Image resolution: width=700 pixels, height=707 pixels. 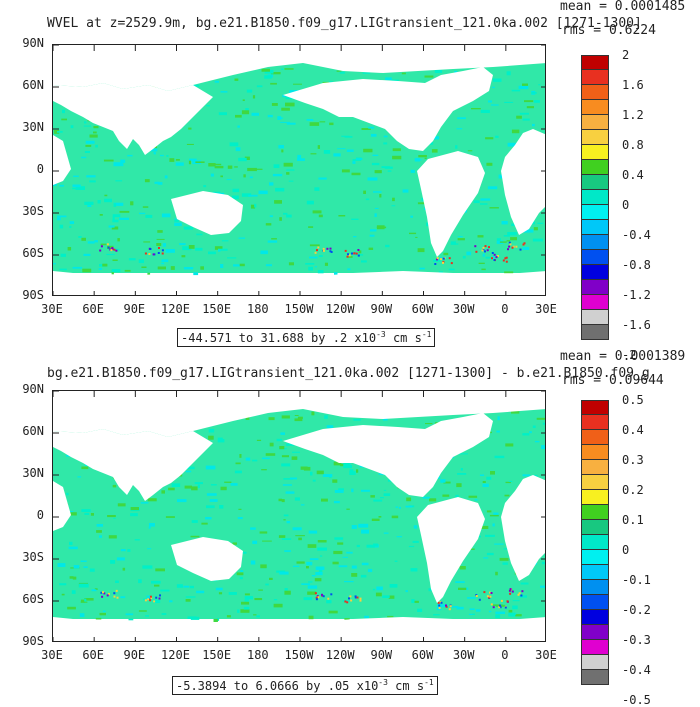 I want to click on lat-label: 30S, so click(x=33, y=557).